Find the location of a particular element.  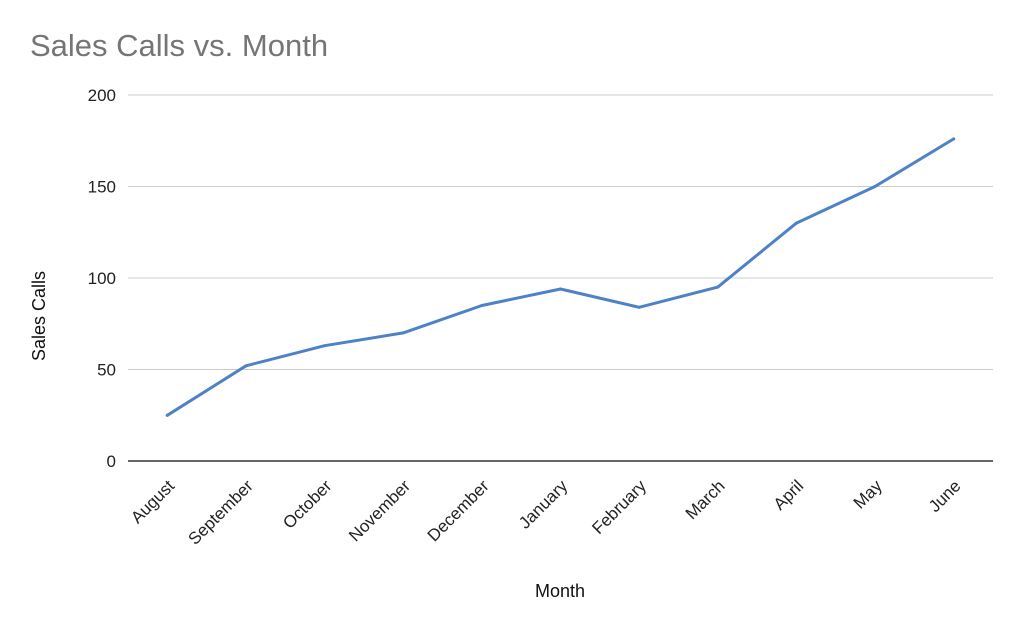

x-tick-label: December is located at coordinates (458, 510).